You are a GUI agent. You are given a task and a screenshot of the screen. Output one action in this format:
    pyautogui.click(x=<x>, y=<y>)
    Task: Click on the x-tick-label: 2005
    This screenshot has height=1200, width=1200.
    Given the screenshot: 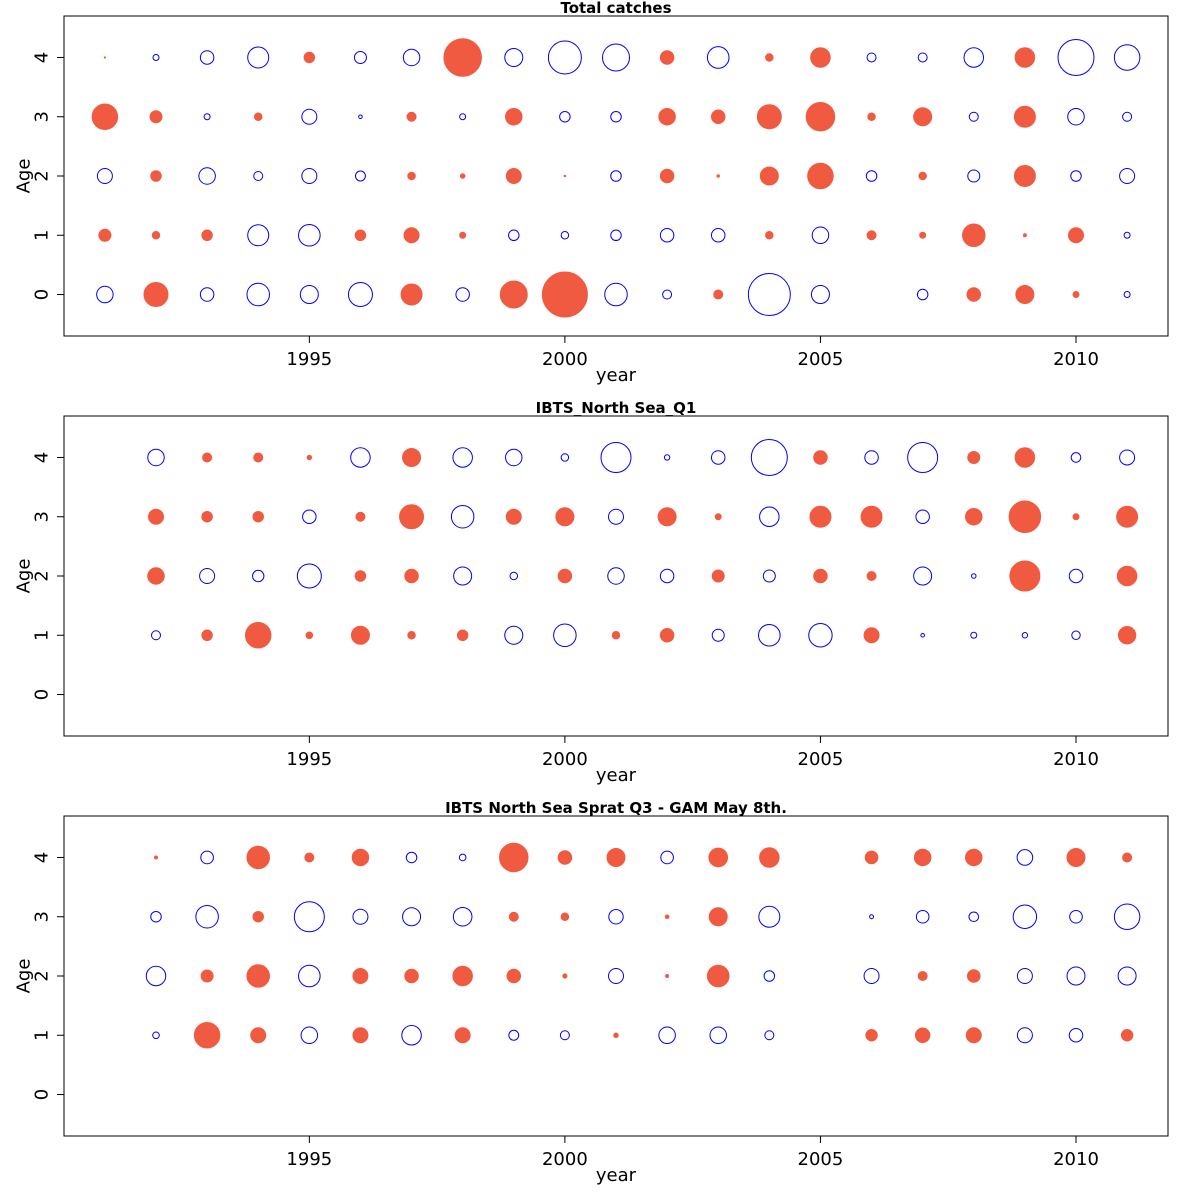 What is the action you would take?
    pyautogui.click(x=821, y=759)
    